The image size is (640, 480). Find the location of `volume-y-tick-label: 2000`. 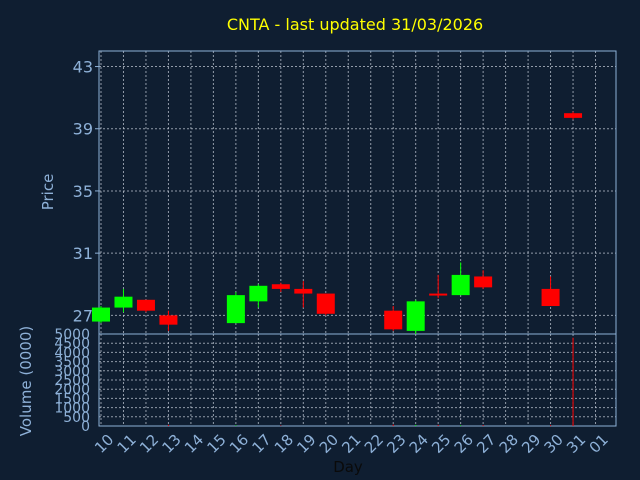

volume-y-tick-label: 2000 is located at coordinates (72, 390).